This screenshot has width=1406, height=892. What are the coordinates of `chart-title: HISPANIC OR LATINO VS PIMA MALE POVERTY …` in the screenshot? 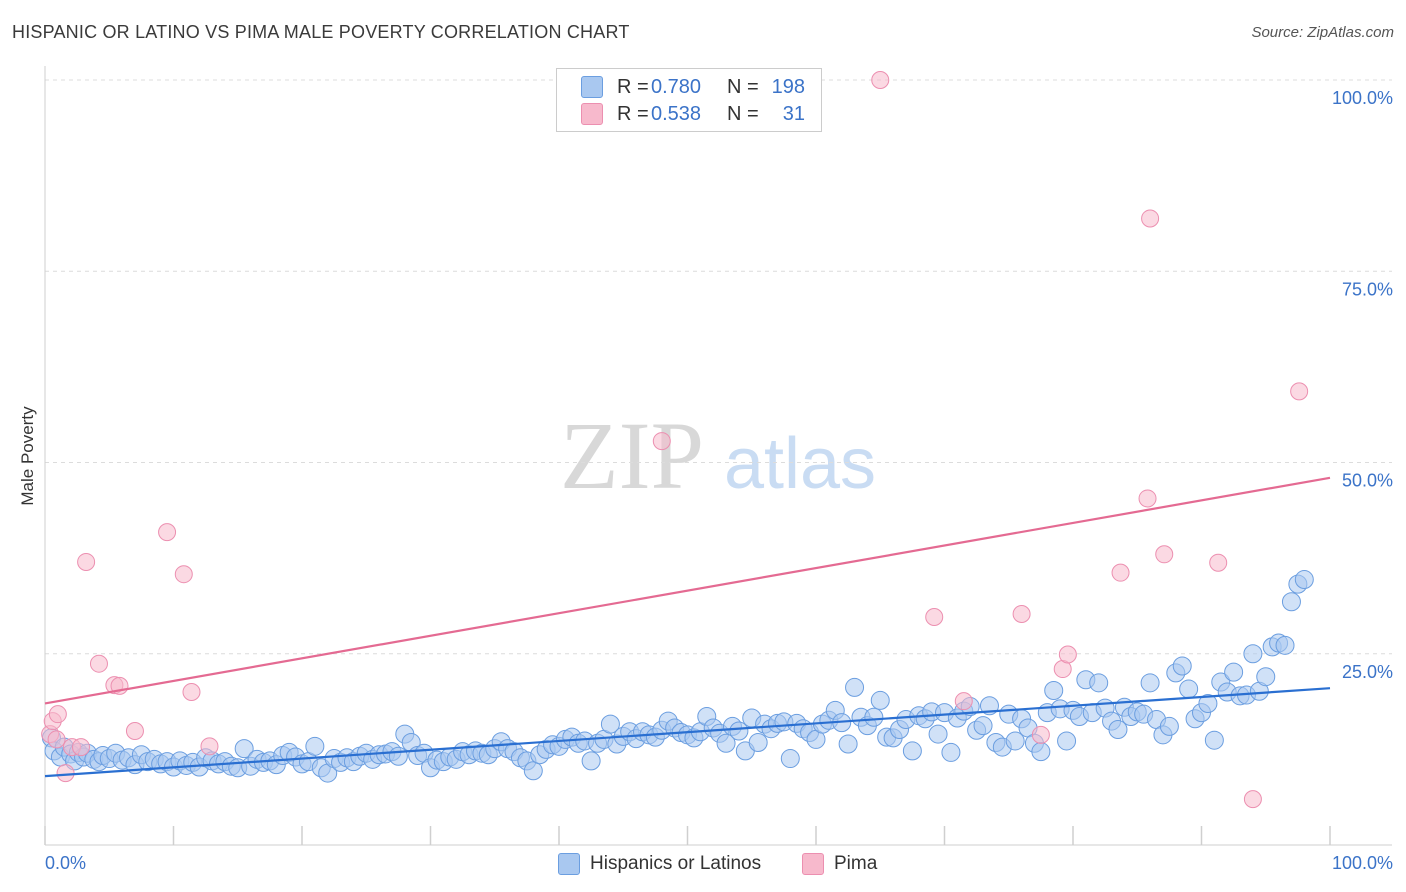 It's located at (321, 32).